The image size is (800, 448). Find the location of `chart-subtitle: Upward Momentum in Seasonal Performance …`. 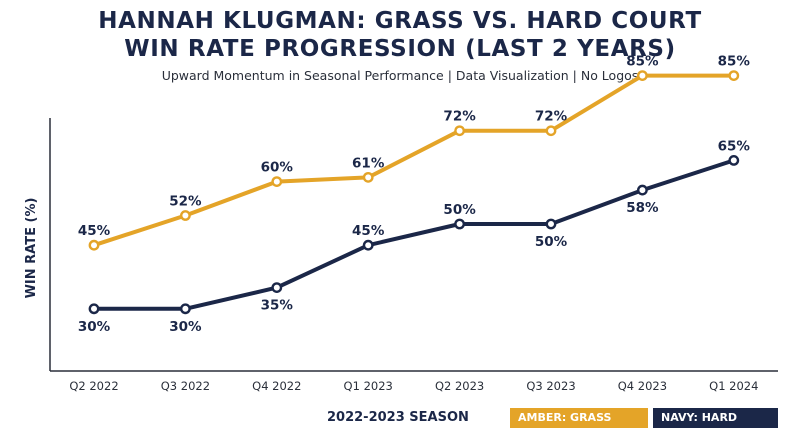

chart-subtitle: Upward Momentum in Seasonal Performance … is located at coordinates (400, 75).